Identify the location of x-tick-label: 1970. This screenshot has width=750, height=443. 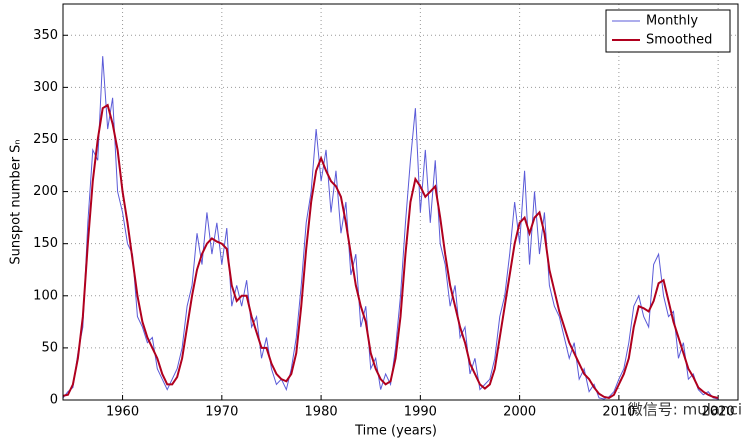
(221, 412).